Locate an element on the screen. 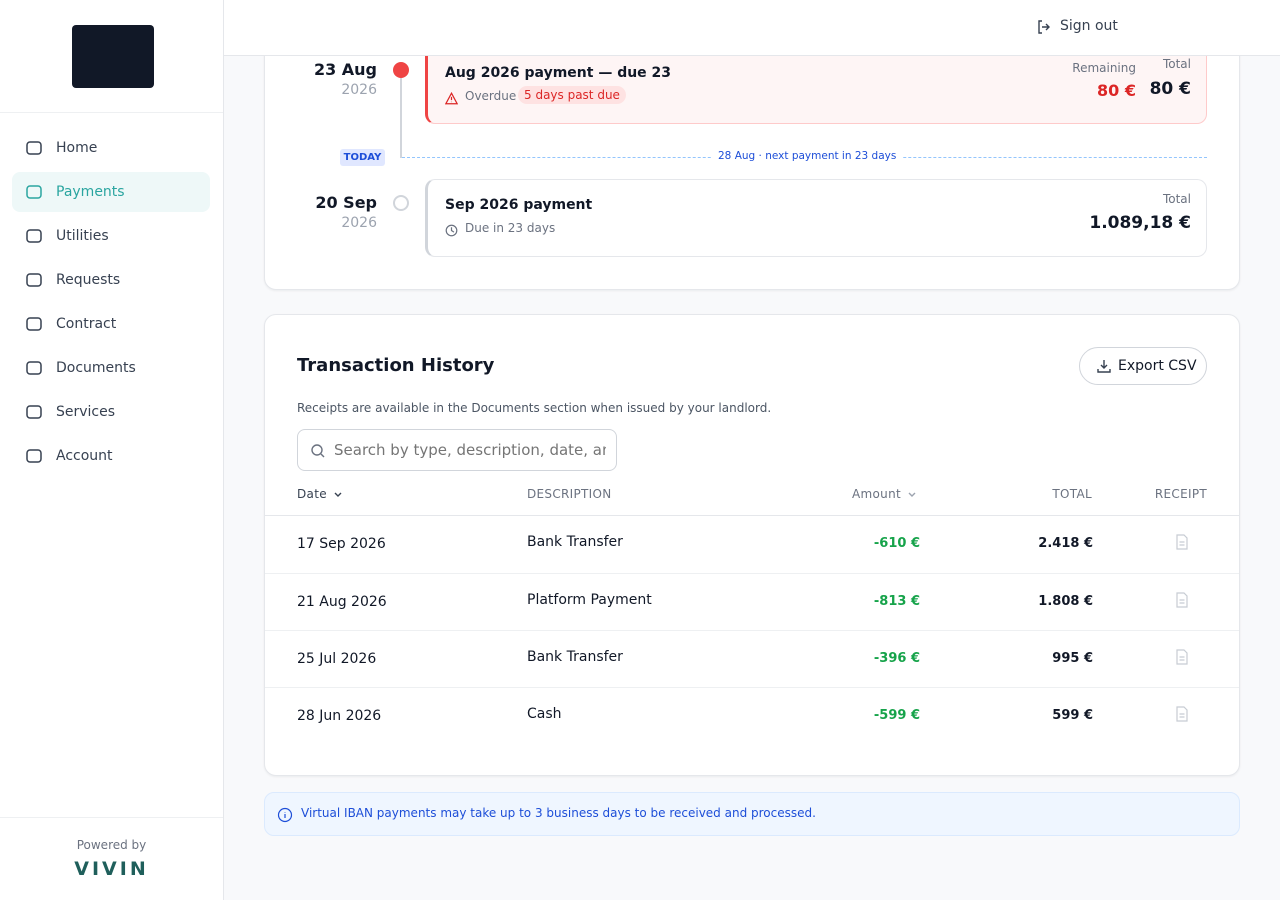 This screenshot has height=900, width=1280. nav-label: Requests is located at coordinates (88, 280).